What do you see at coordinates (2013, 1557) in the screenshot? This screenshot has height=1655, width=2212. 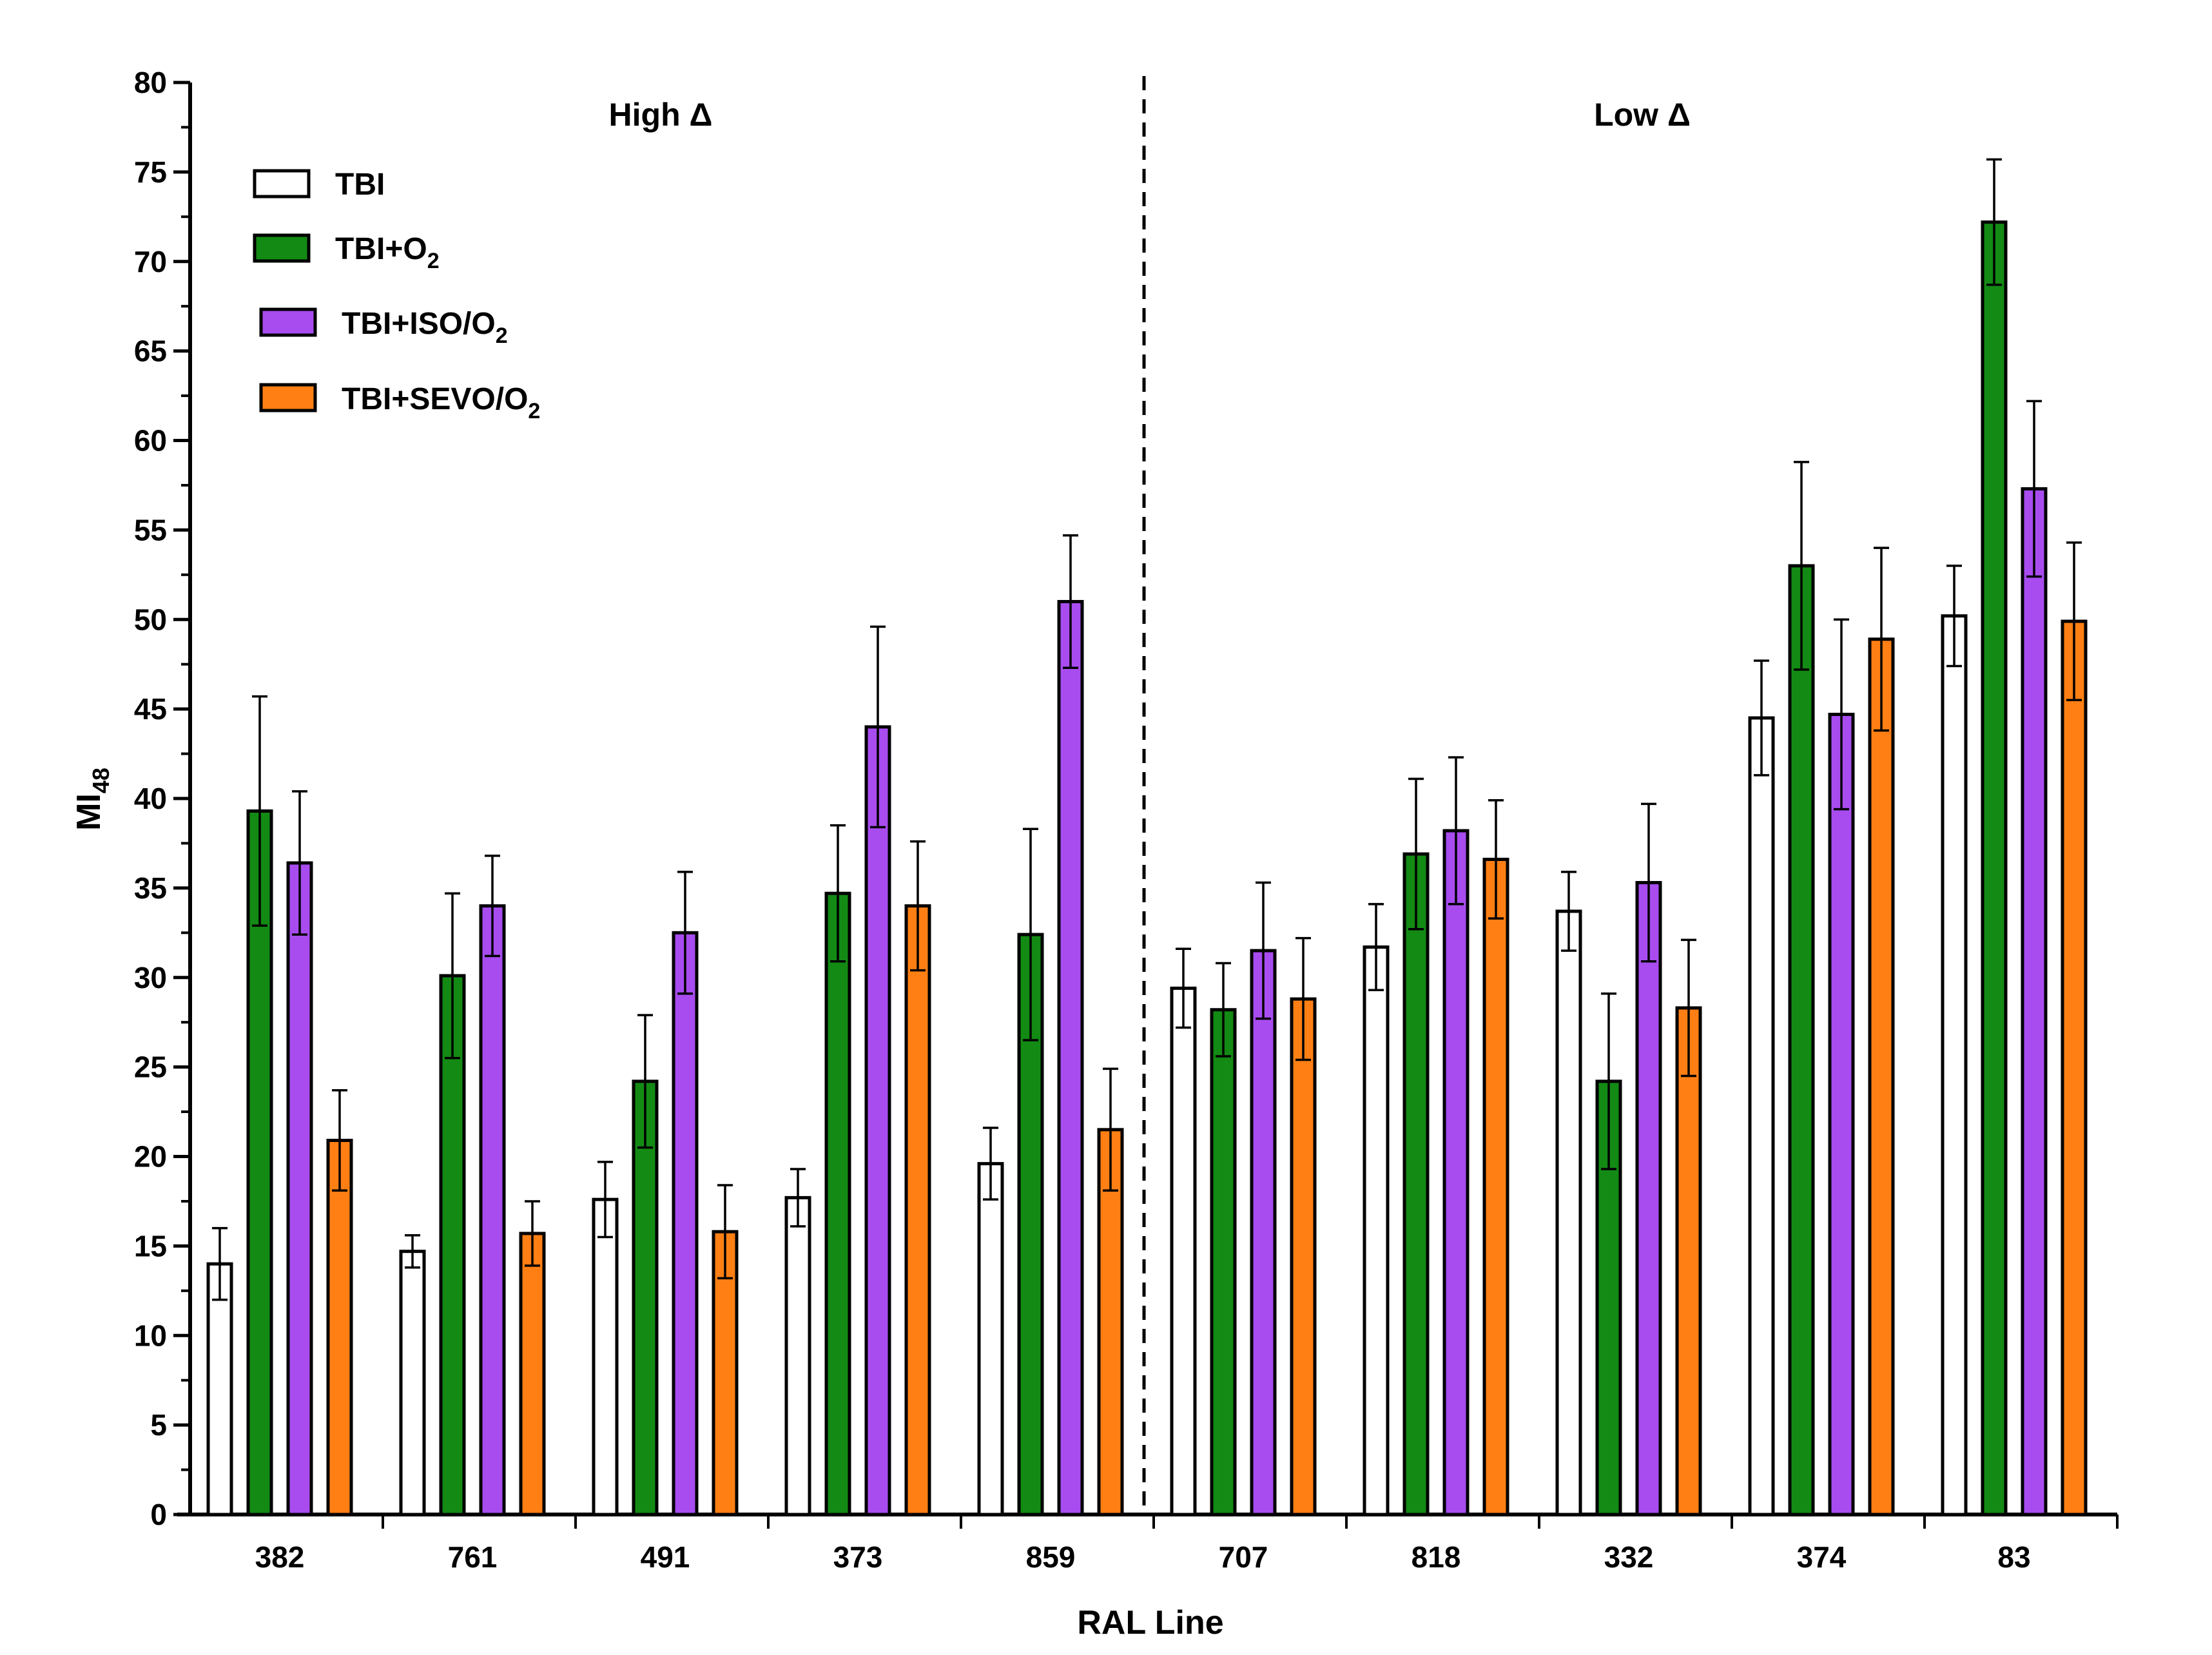 I see `x-tick-label-83: 83` at bounding box center [2013, 1557].